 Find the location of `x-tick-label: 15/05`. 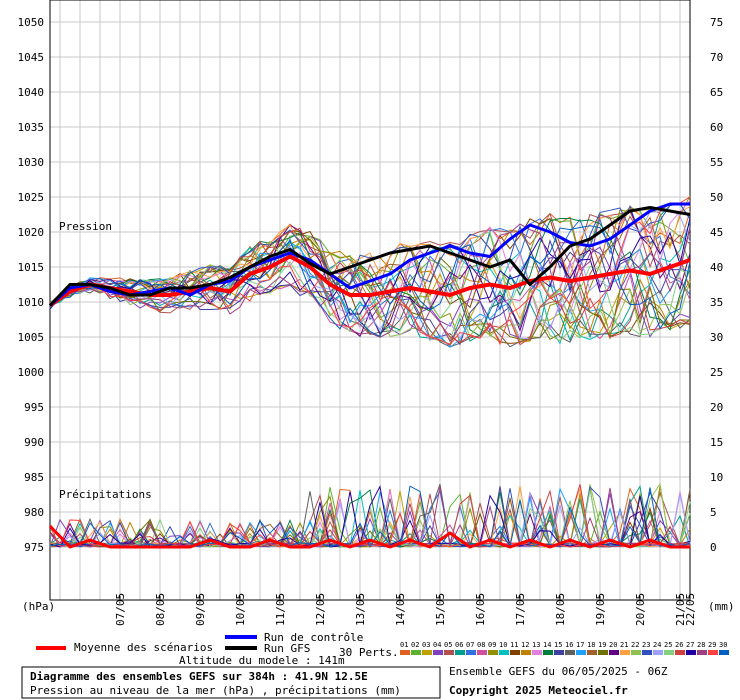

x-tick-label: 15/05 is located at coordinates (440, 609).